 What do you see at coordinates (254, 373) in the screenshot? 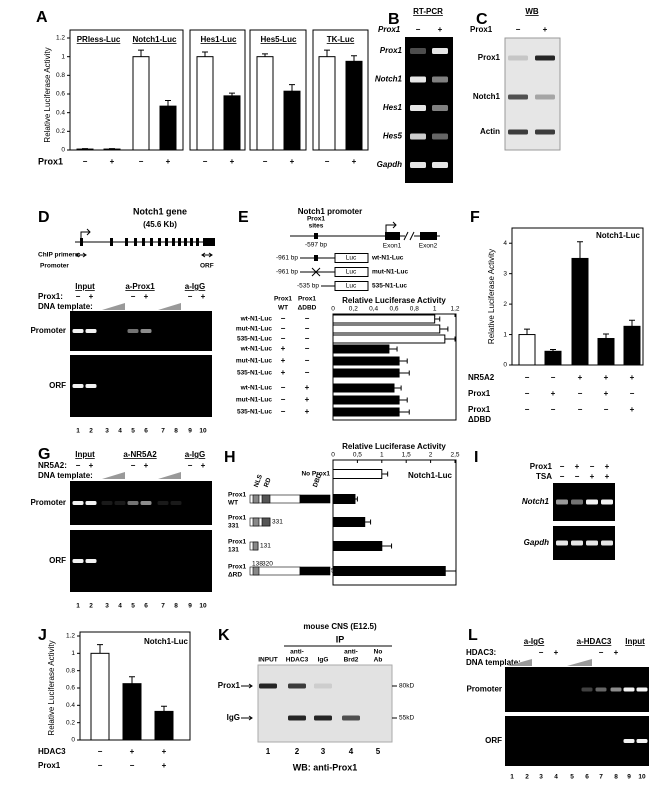
I see `row-label: 535-N1-Luc` at bounding box center [254, 373].